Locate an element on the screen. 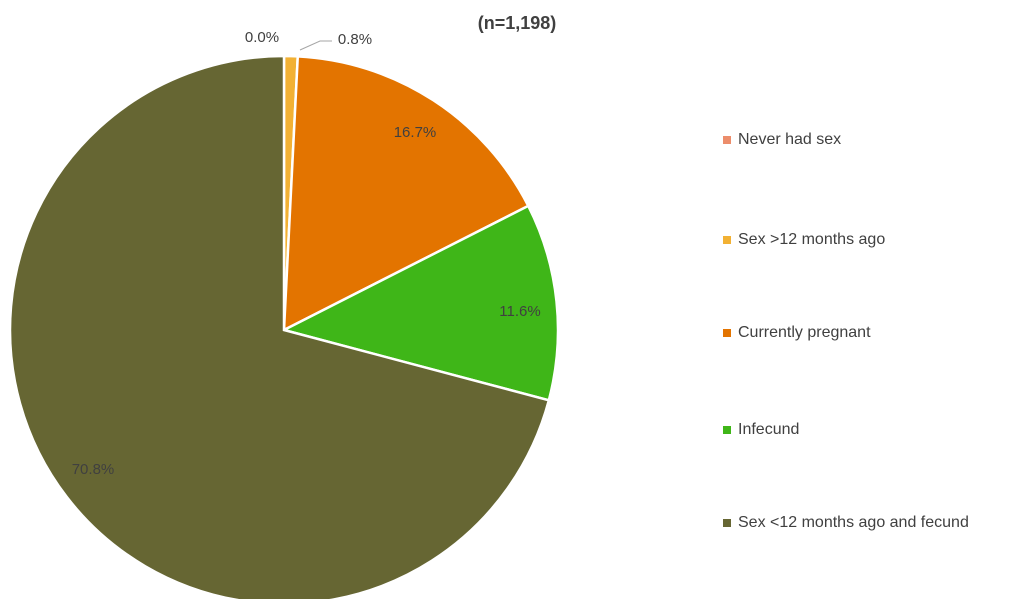  data-label: 16.7% is located at coordinates (415, 132).